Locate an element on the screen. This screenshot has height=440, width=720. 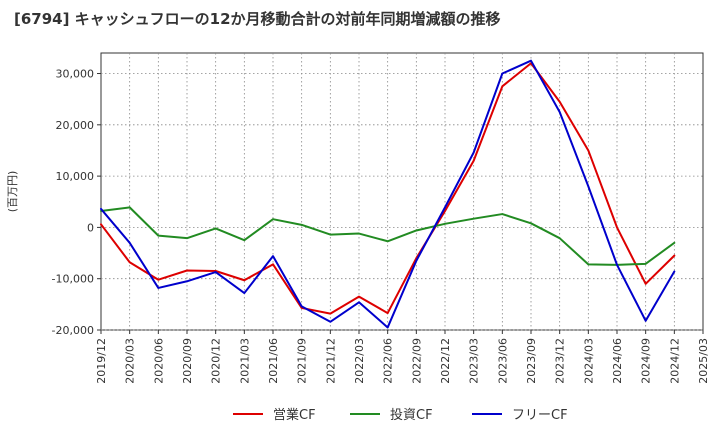
chart-title: [6794] キャッシュフローの12か月移動合計の対前年同期増減額の推移 is located at coordinates (257, 19).